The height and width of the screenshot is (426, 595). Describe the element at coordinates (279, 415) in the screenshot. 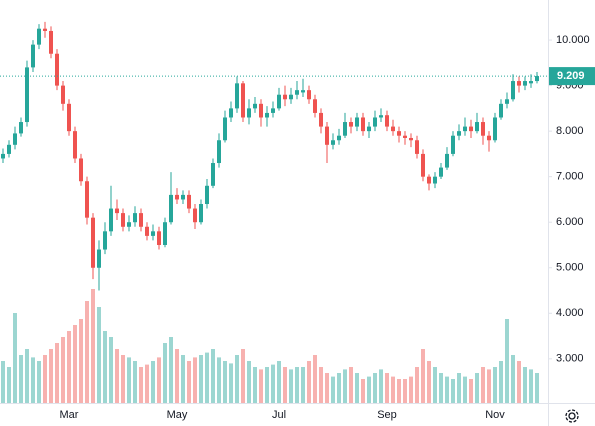

I see `x-tick-label: Jul` at that location.